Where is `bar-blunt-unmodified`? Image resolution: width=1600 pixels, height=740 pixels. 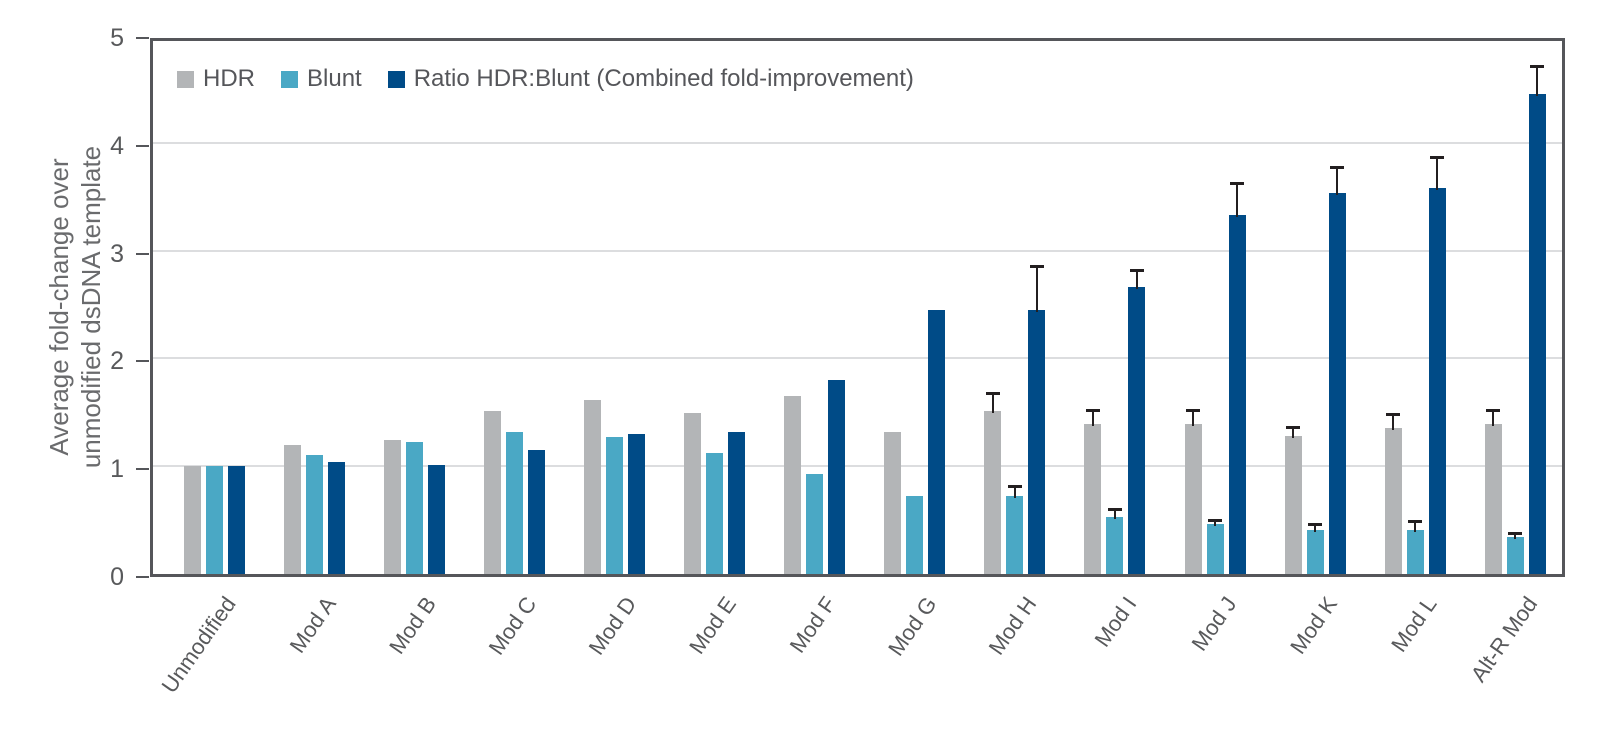
bar-blunt-unmodified is located at coordinates (214, 520).